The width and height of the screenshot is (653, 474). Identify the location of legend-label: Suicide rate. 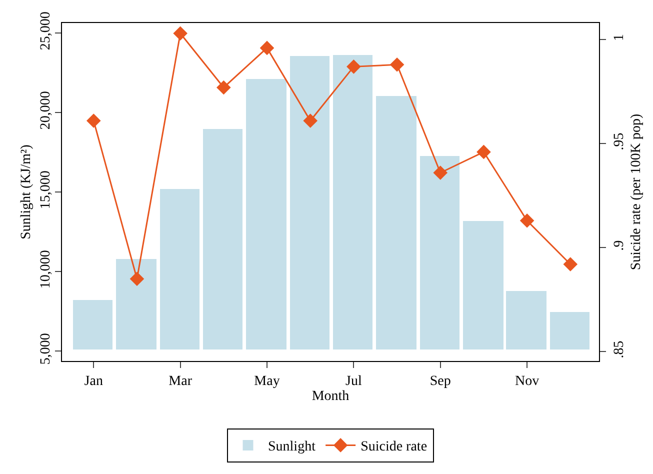
(394, 447).